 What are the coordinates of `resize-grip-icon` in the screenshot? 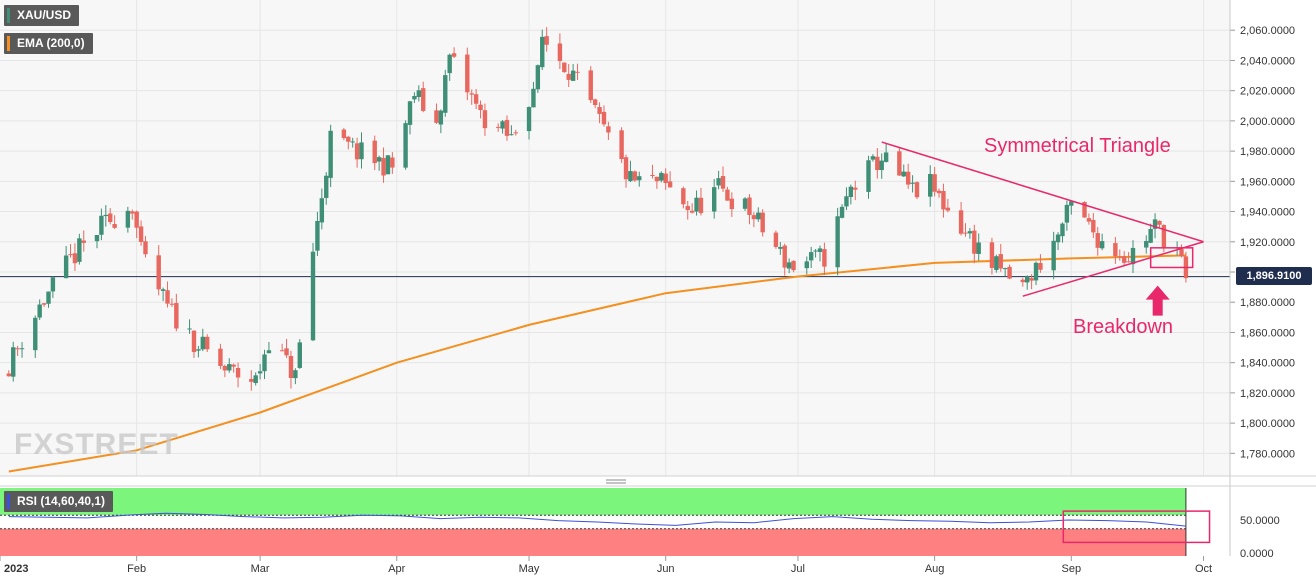 It's located at (616, 481).